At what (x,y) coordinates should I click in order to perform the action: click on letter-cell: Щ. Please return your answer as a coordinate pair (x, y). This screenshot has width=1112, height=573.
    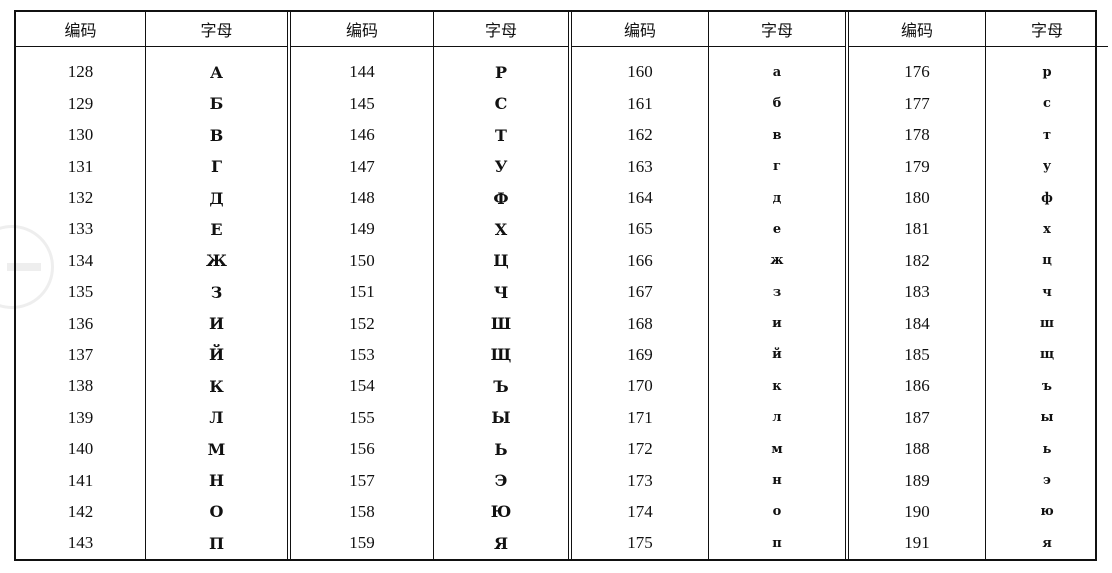
    Looking at the image, I should click on (501, 355).